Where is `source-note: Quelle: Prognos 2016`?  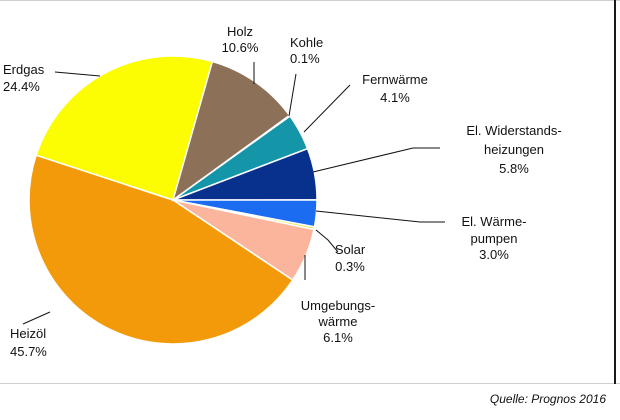 source-note: Quelle: Prognos 2016 is located at coordinates (547, 399).